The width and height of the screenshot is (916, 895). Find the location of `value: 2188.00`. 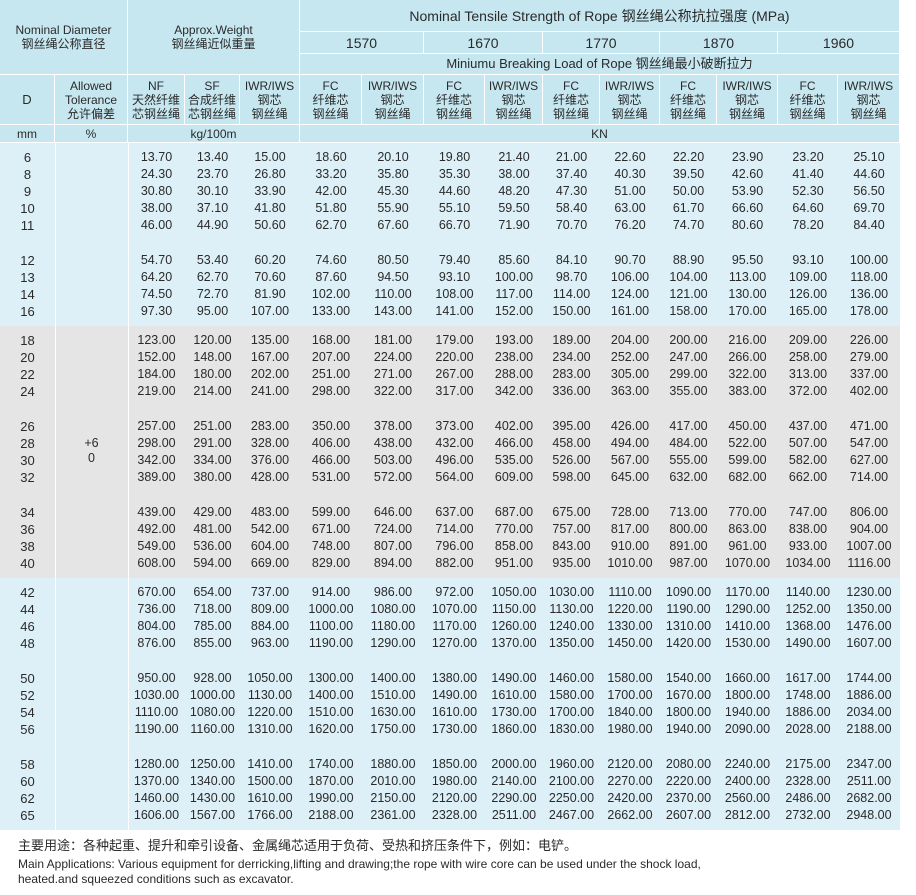

value: 2188.00 is located at coordinates (331, 815).